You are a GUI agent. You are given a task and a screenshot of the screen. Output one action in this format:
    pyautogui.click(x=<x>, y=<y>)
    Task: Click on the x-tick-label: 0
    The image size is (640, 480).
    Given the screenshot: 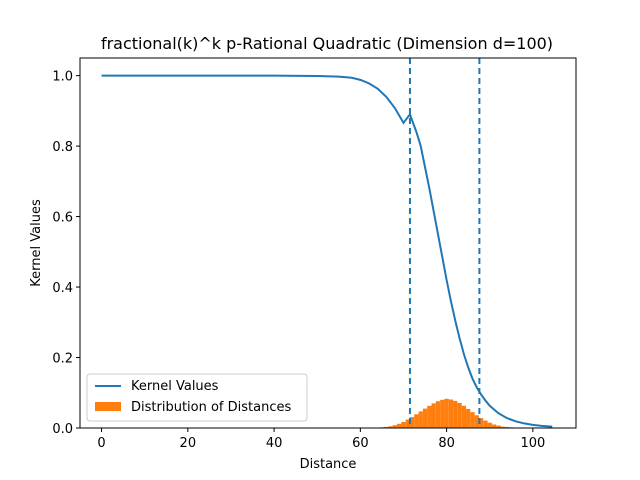 What is the action you would take?
    pyautogui.click(x=101, y=443)
    